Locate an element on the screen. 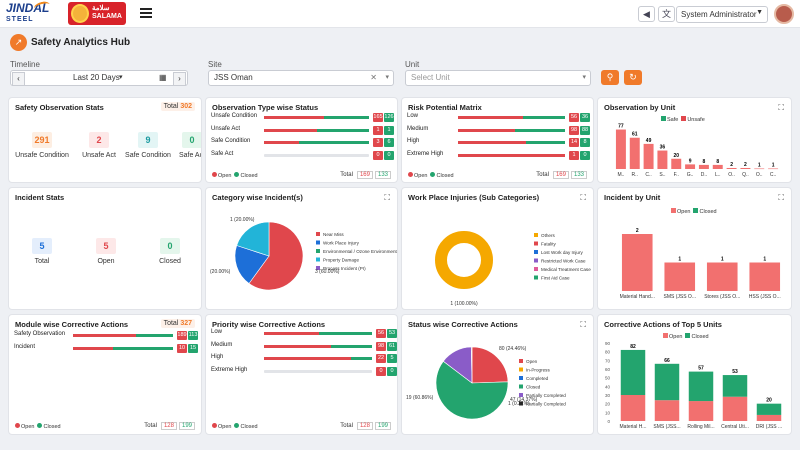 Image resolution: width=800 pixels, height=450 pixels. calendar-icon: ▦ is located at coordinates (163, 77).